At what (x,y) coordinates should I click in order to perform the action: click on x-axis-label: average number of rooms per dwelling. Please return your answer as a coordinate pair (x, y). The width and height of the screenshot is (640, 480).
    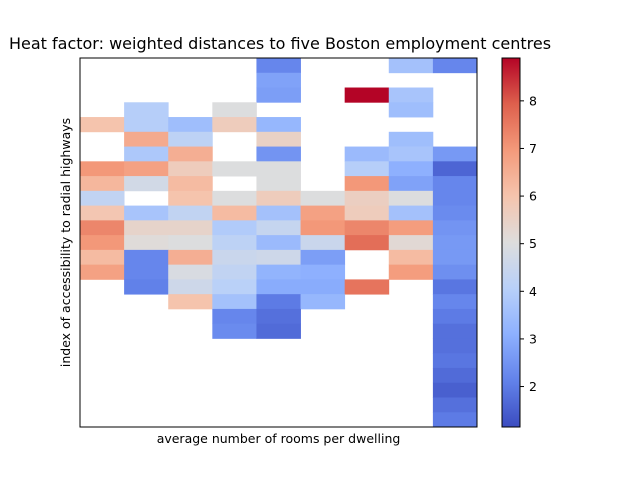
    Looking at the image, I should click on (279, 438).